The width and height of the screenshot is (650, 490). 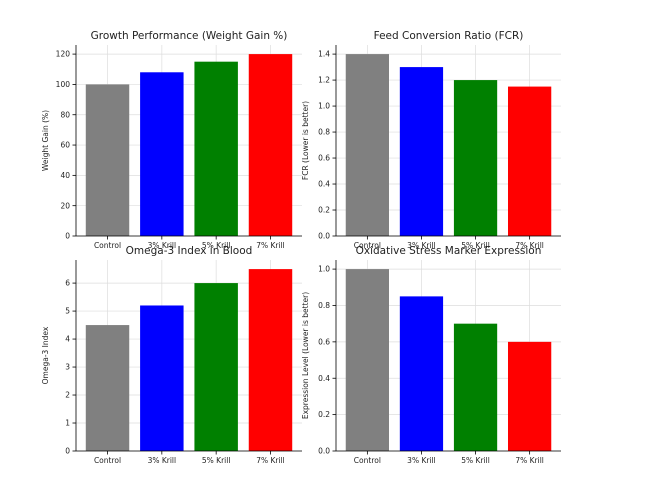 I want to click on chart-title: Feed Conversion Ratio (FCR), so click(x=449, y=36).